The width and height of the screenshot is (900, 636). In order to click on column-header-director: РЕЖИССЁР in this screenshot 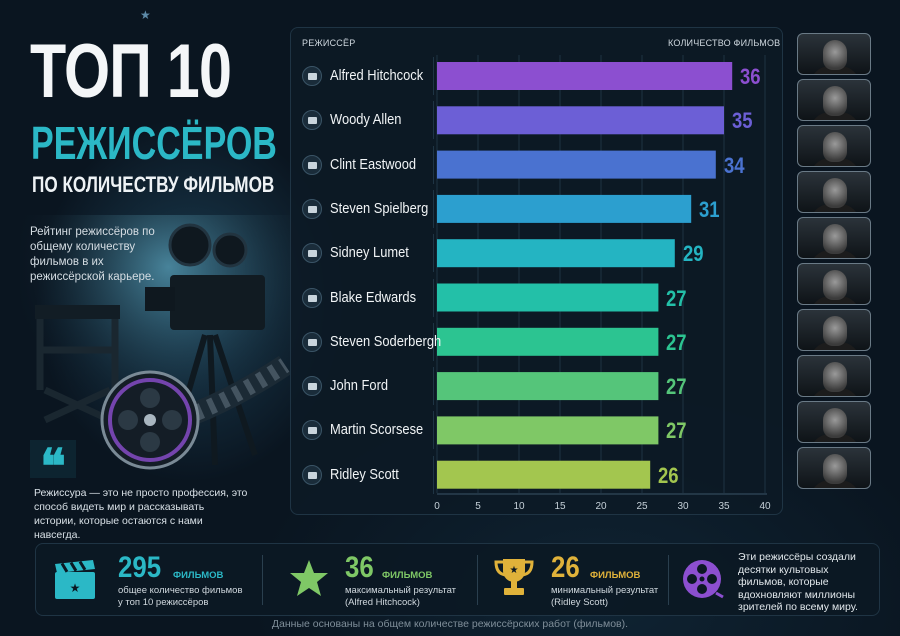, I will do `click(329, 43)`.